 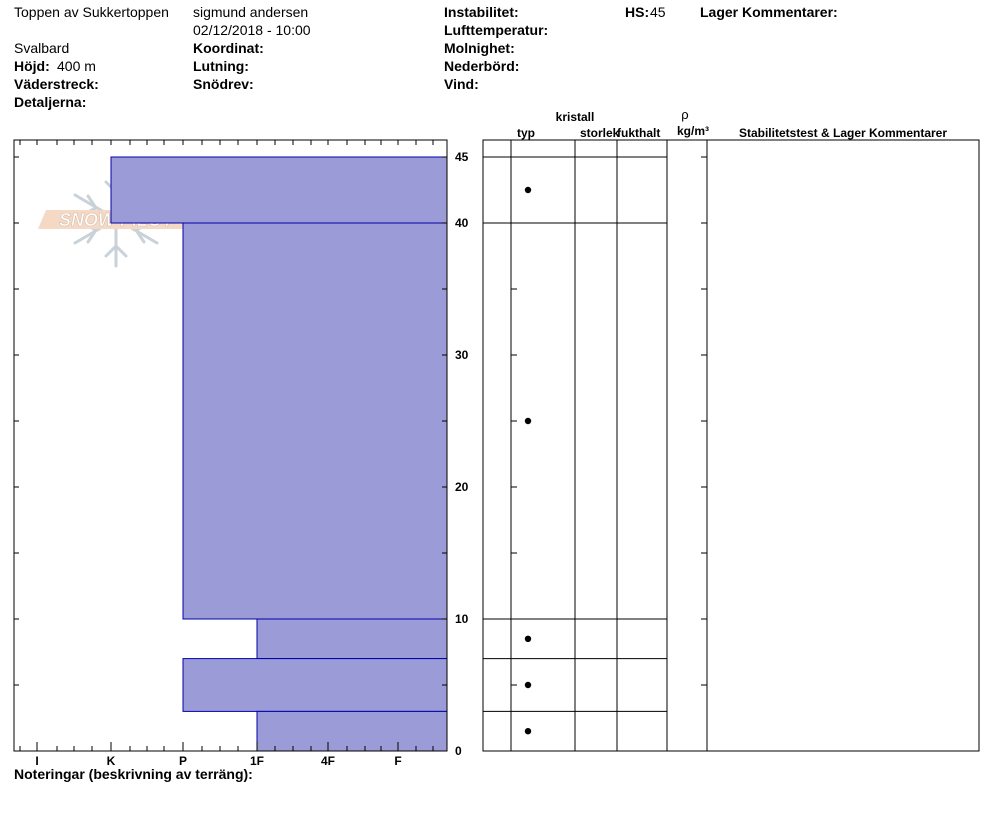 What do you see at coordinates (496, 30) in the screenshot?
I see `air-temp-label: Lufttemperatur:` at bounding box center [496, 30].